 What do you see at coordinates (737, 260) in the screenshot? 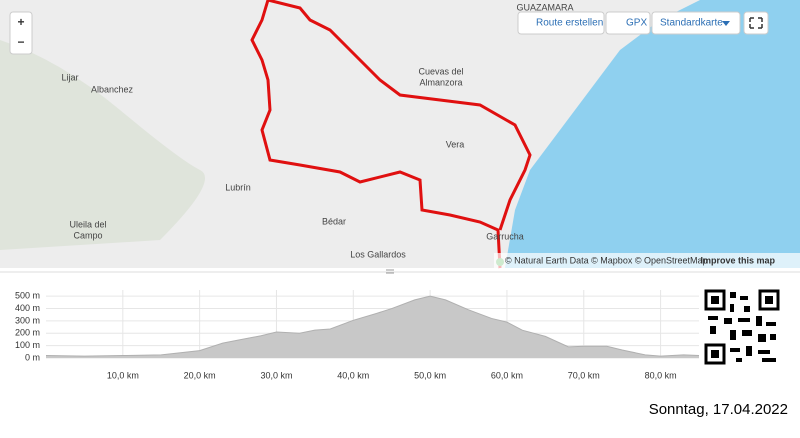
I see `improve-link: Improve this map` at bounding box center [737, 260].